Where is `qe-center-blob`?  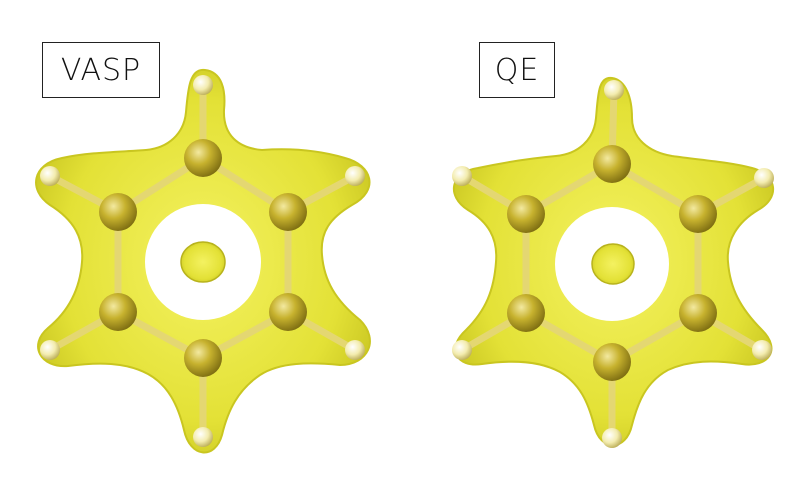
qe-center-blob is located at coordinates (613, 264).